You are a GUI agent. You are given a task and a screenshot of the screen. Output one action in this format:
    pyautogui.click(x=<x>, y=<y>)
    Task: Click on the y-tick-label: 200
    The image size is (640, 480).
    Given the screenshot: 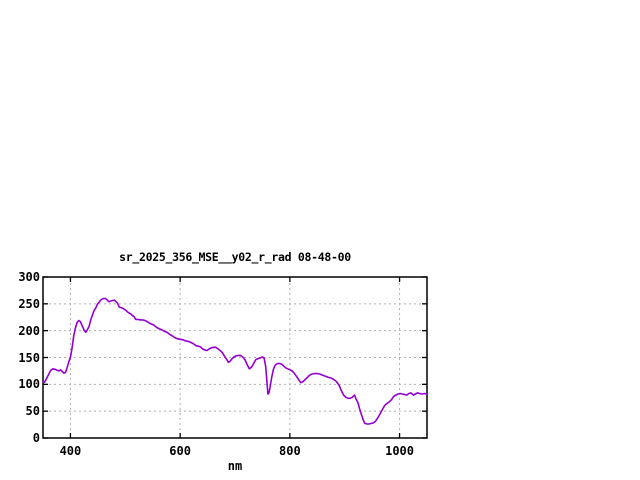 What is the action you would take?
    pyautogui.click(x=29, y=330)
    